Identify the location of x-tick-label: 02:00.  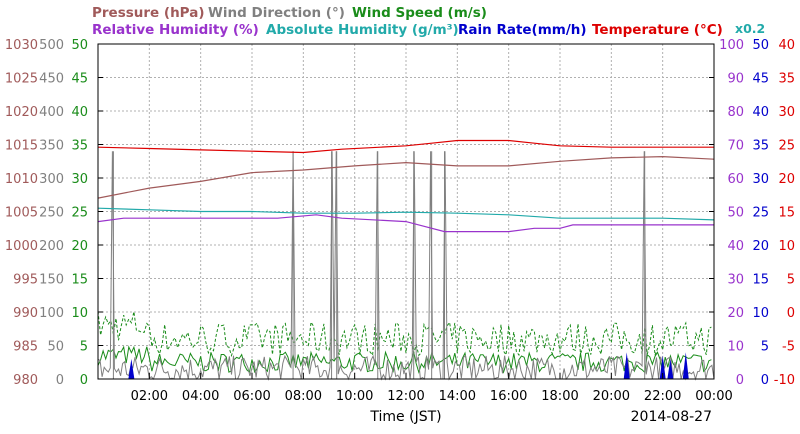
(149, 396).